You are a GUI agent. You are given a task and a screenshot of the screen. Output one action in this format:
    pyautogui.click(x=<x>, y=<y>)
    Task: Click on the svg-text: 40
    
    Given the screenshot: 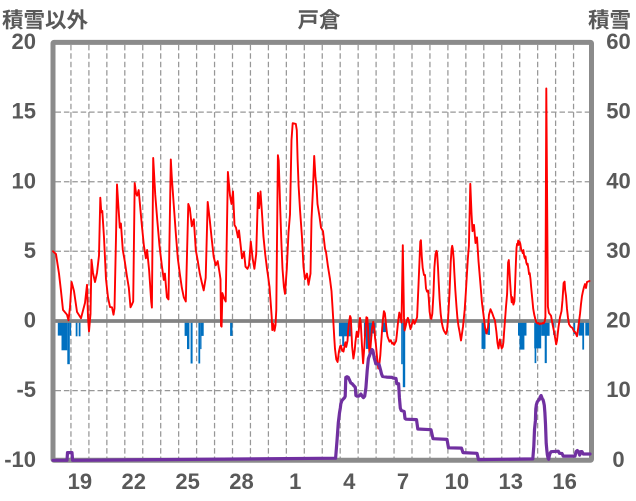 What is the action you would take?
    pyautogui.click(x=618, y=180)
    